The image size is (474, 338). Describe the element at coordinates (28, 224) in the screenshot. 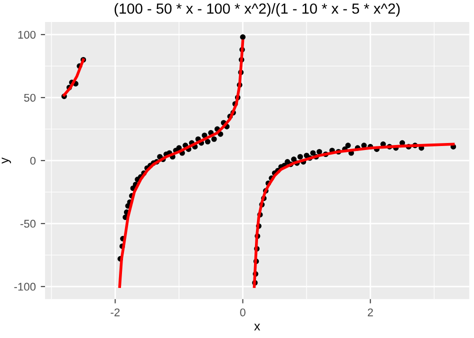

I see `y-tick-label: -50` at that location.